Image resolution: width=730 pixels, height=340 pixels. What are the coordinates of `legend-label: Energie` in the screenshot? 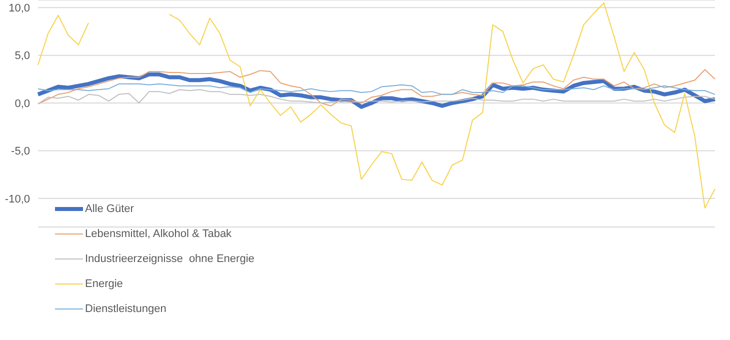 It's located at (104, 284).